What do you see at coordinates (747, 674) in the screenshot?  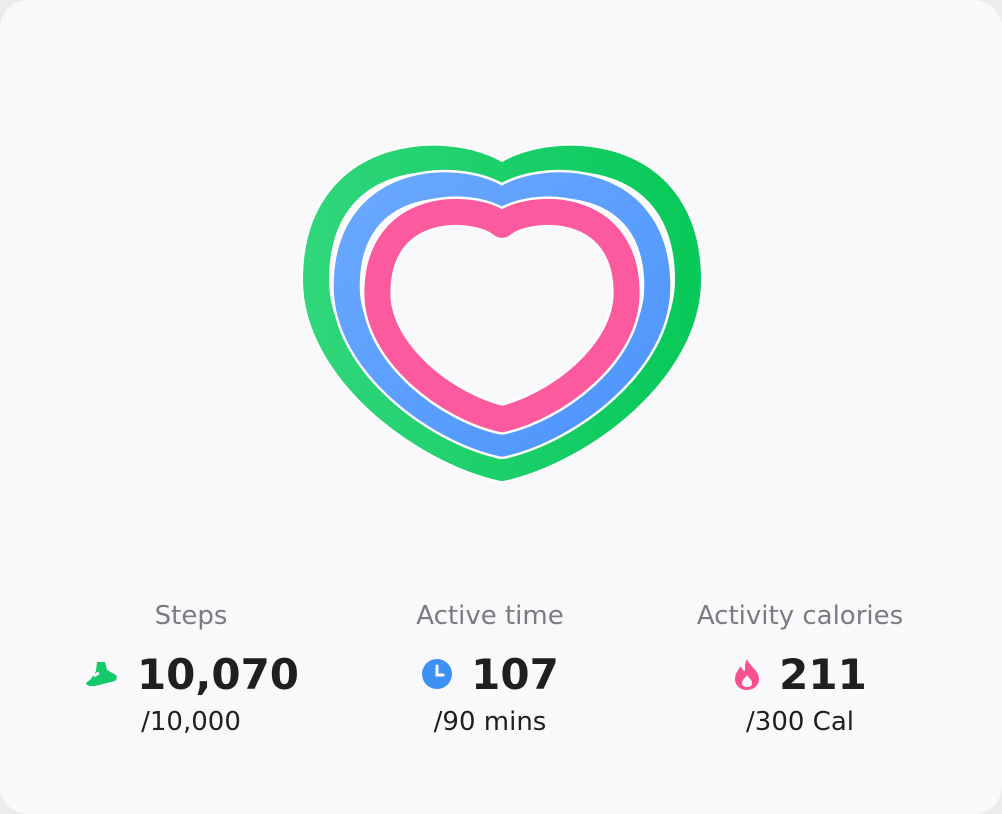 I see `flame-icon` at bounding box center [747, 674].